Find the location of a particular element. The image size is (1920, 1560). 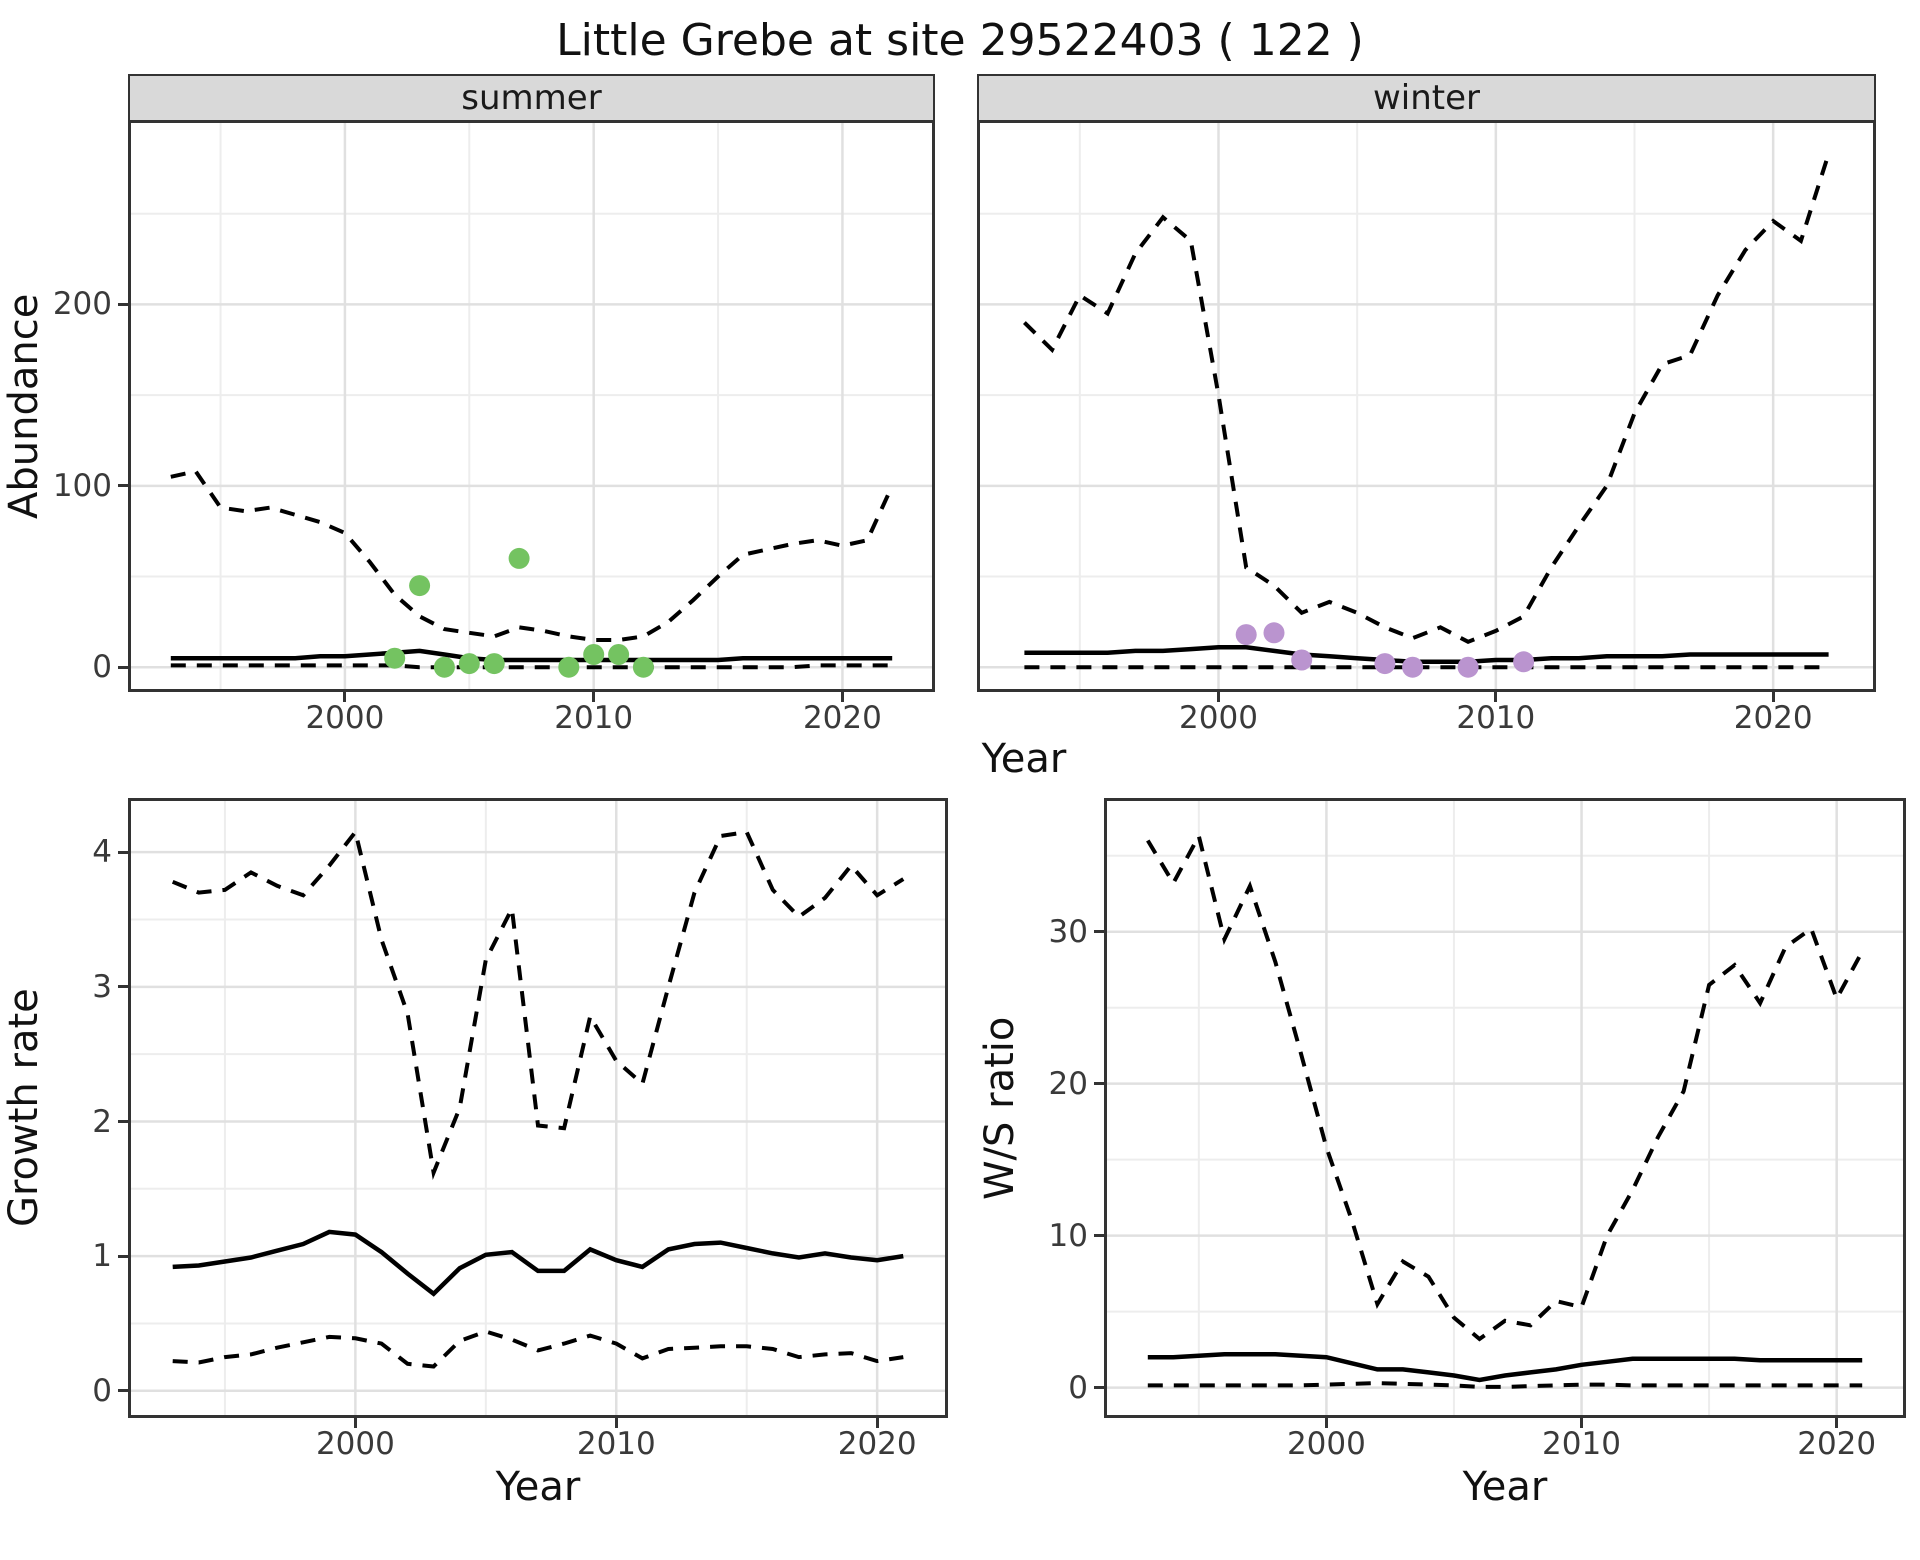

facet-strip-winter: winter is located at coordinates (1426, 97).